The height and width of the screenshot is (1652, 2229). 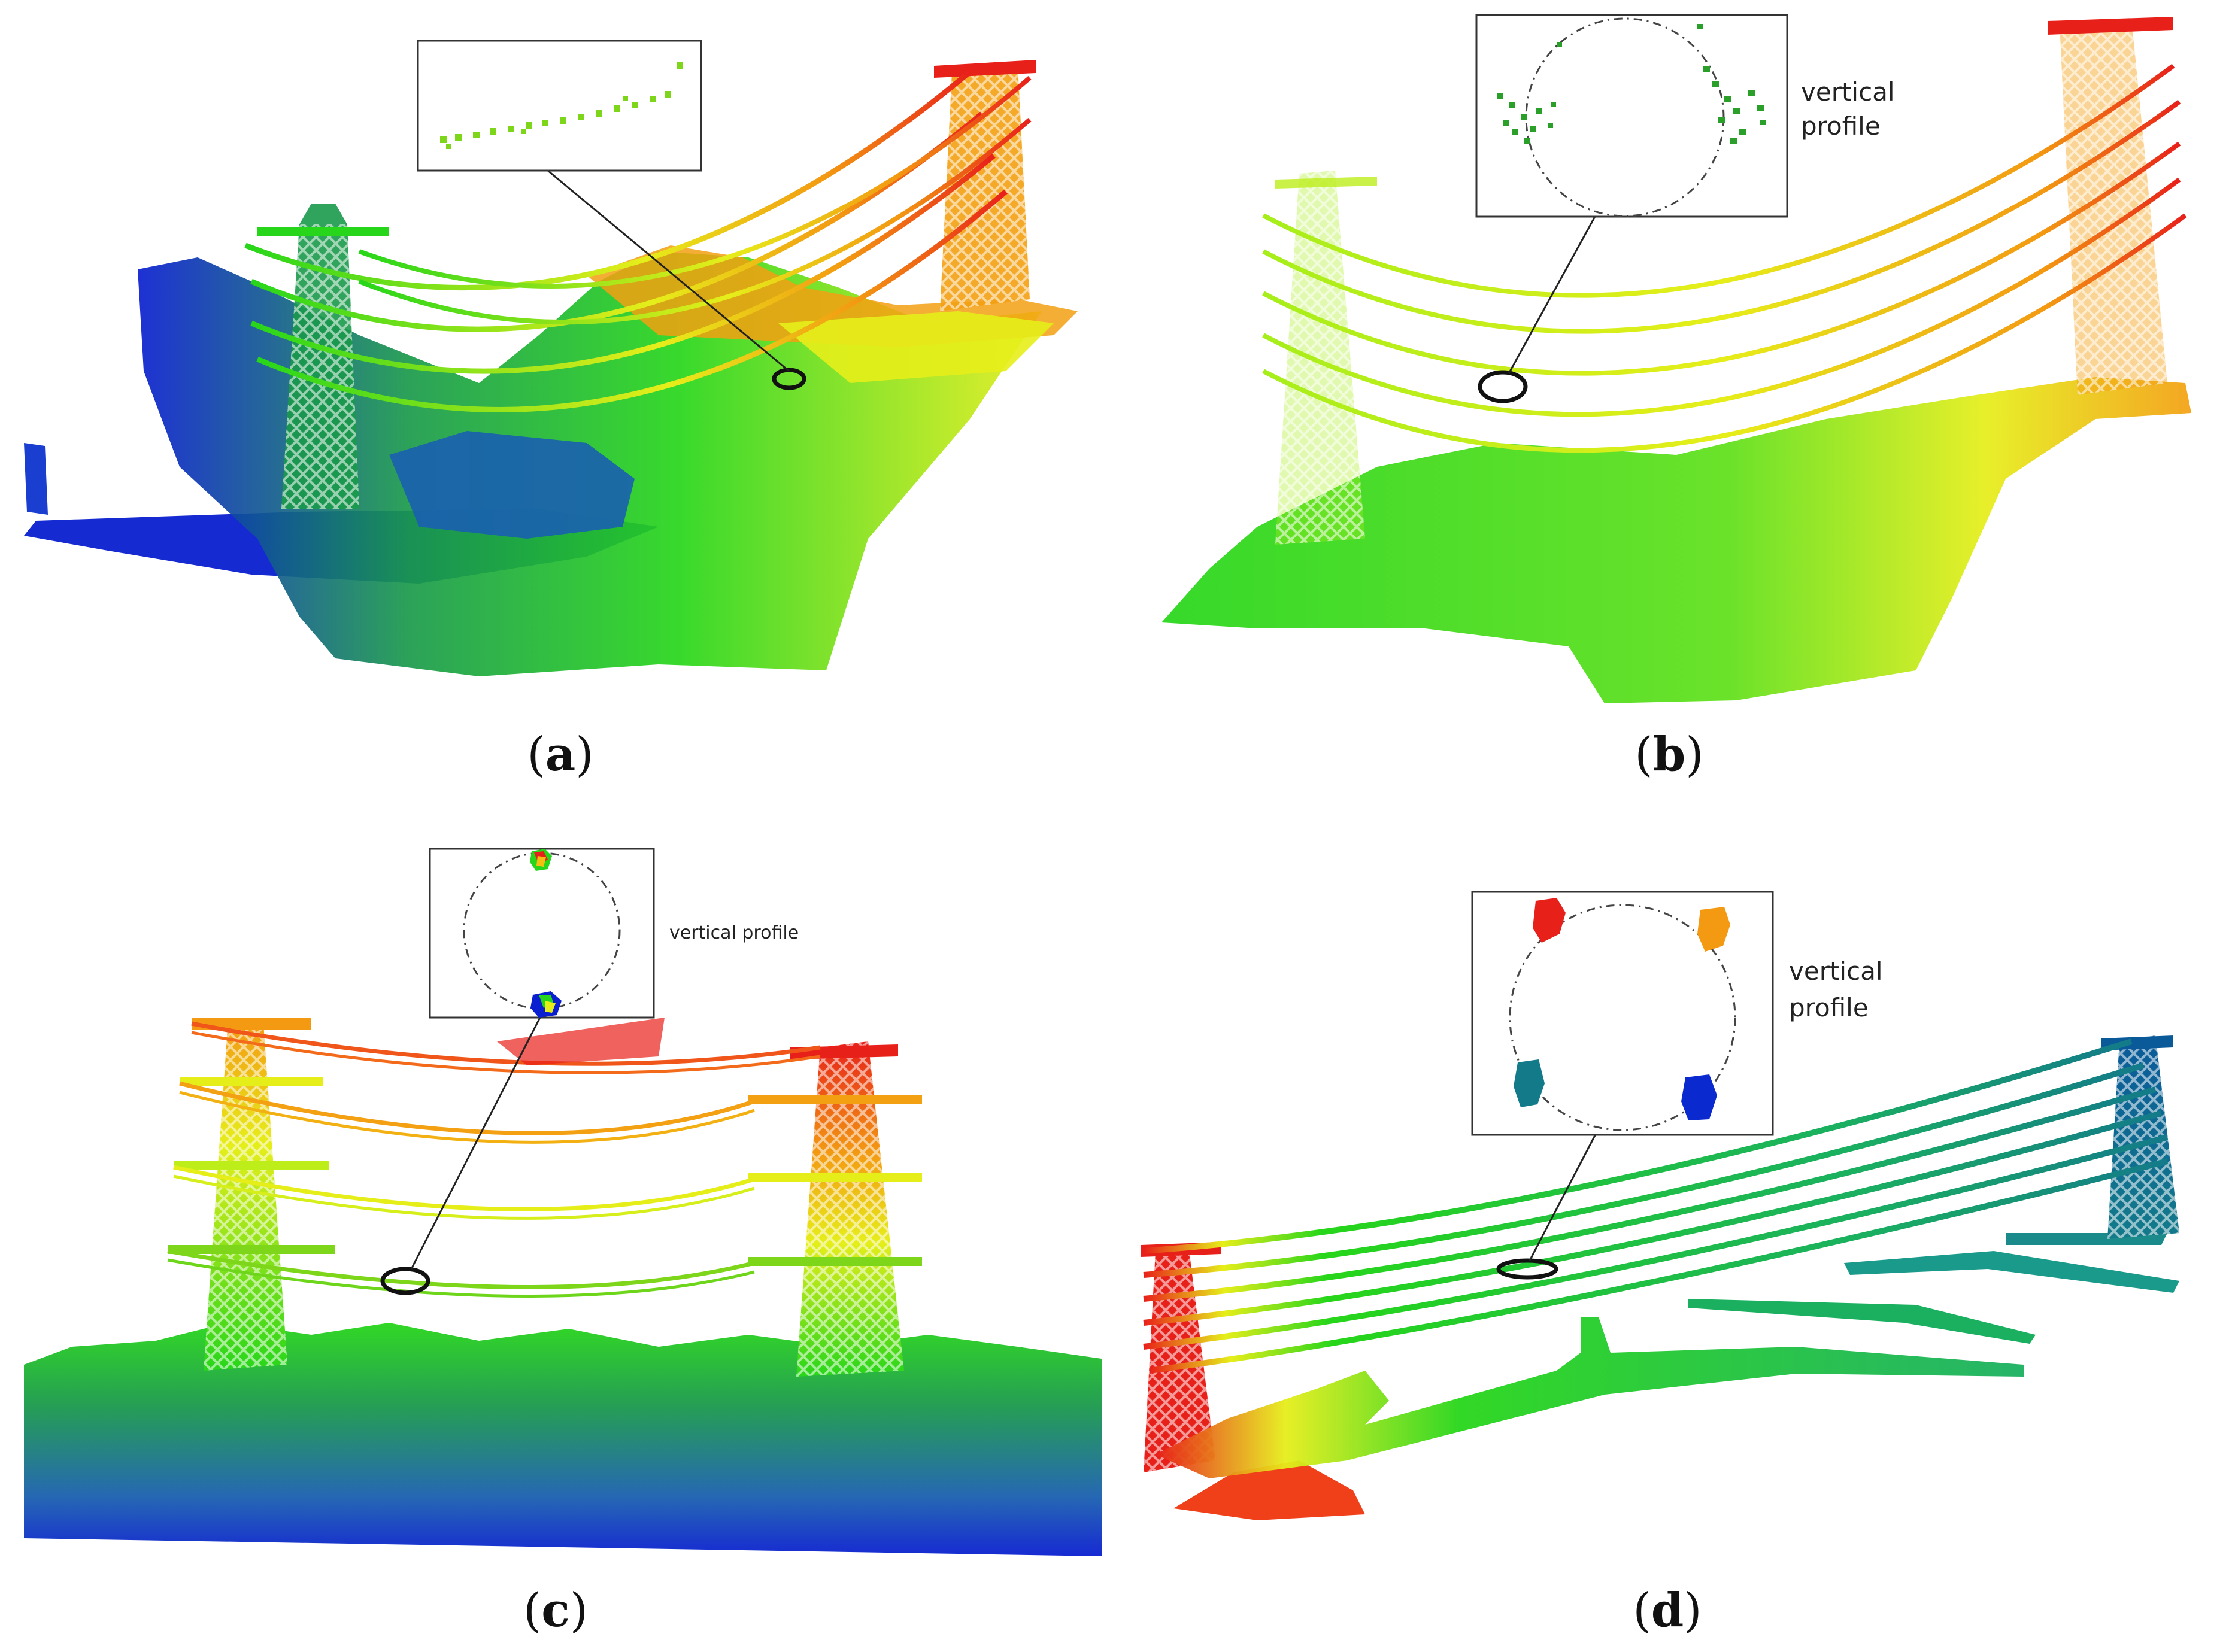 What do you see at coordinates (1622, 1013) in the screenshot?
I see `panel-d-inset` at bounding box center [1622, 1013].